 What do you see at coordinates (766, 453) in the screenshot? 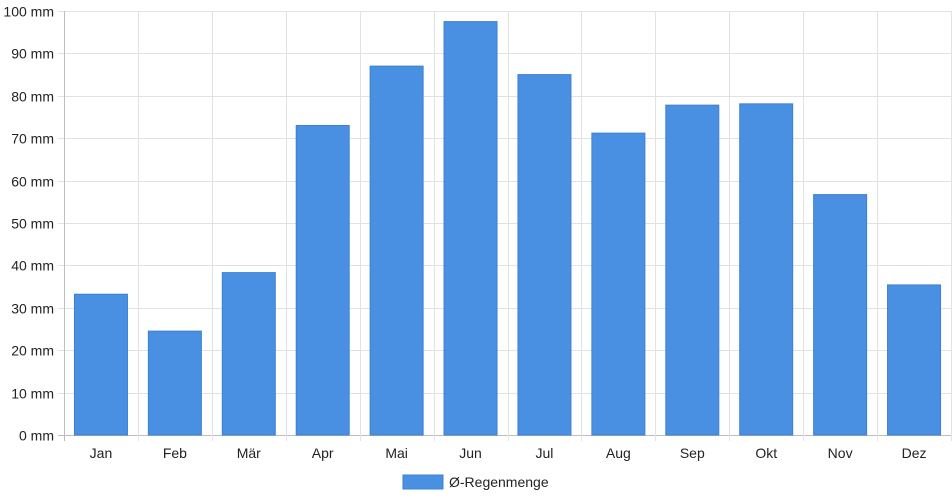
I see `x-tick-label: Okt` at bounding box center [766, 453].